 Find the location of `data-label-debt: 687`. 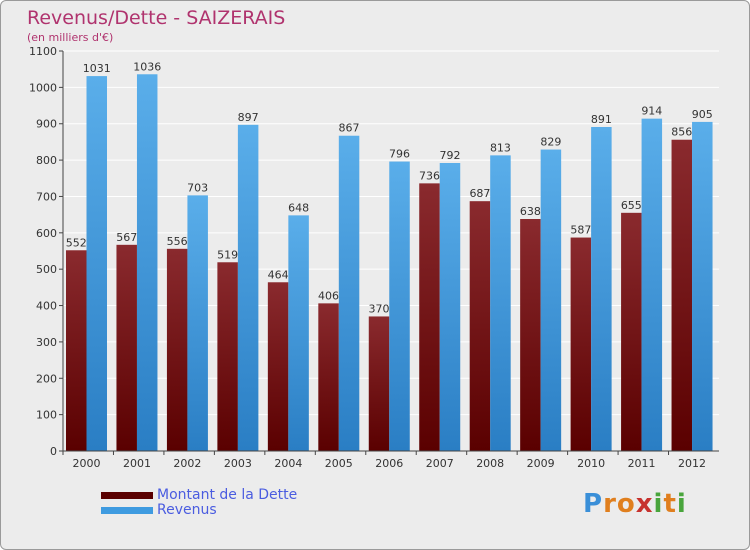

data-label-debt: 687 is located at coordinates (479, 193).